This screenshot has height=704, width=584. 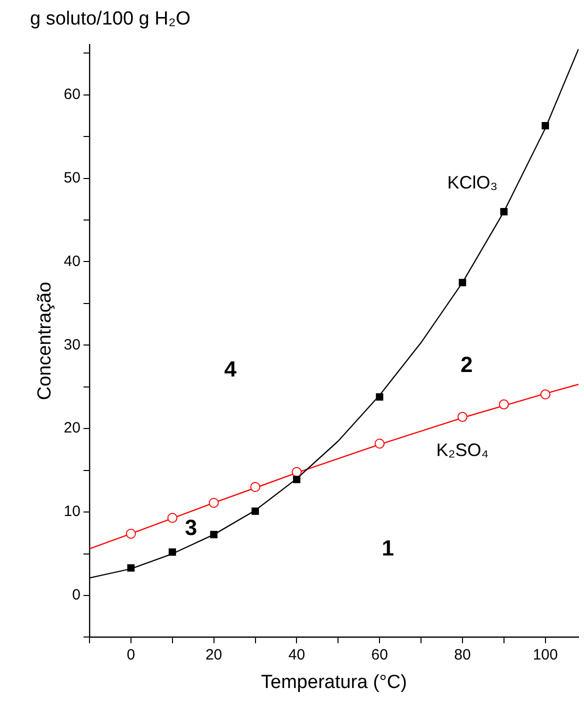 What do you see at coordinates (297, 655) in the screenshot?
I see `x-tick-label: 40` at bounding box center [297, 655].